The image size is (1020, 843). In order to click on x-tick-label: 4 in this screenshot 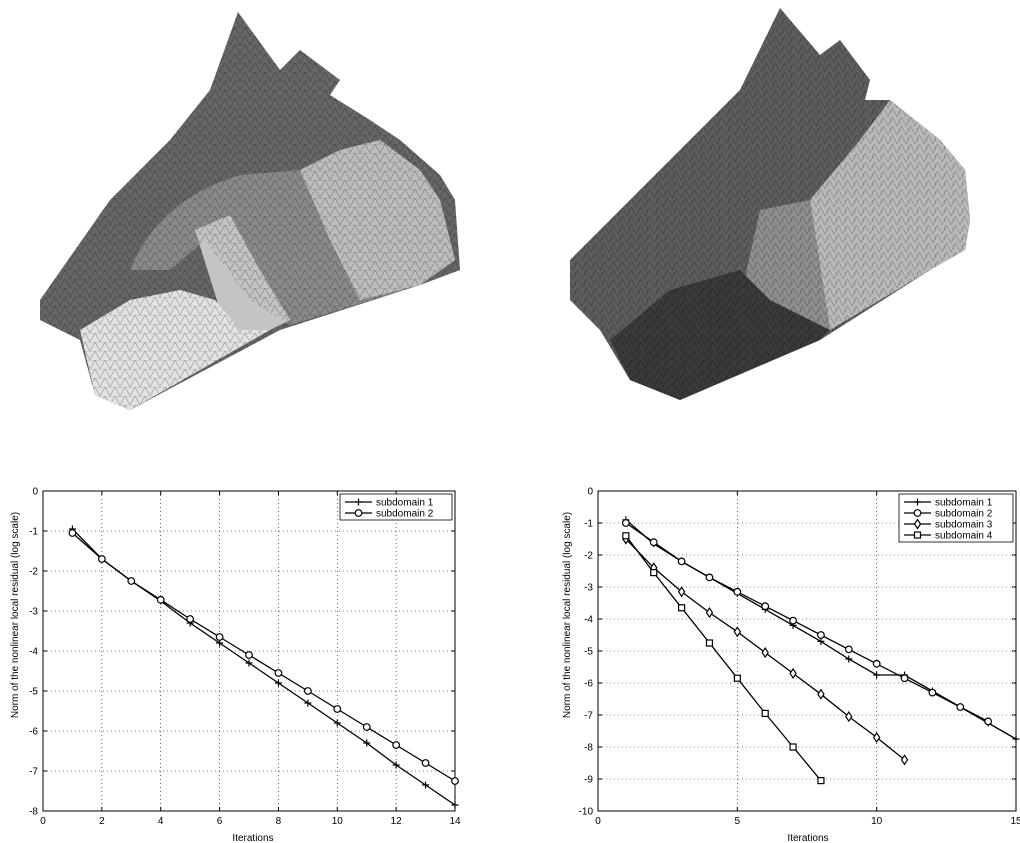, I will do `click(161, 821)`.